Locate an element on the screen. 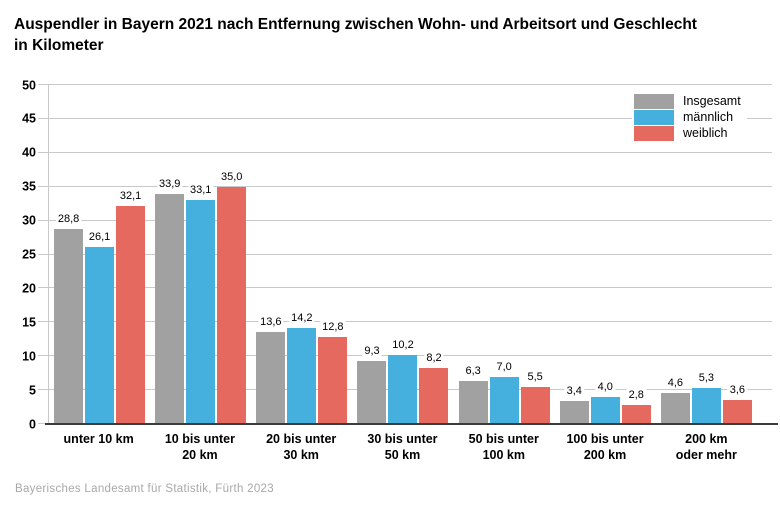 This screenshot has width=780, height=514. legend-item-männlich: männlich is located at coordinates (687, 117).